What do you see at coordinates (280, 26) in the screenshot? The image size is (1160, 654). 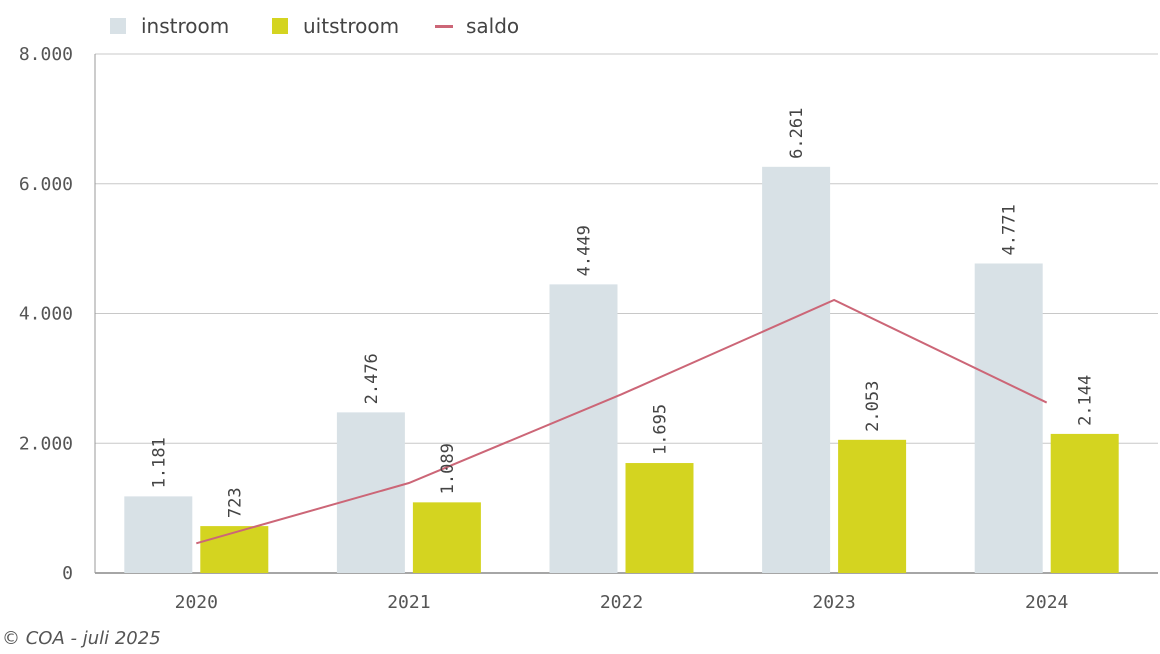 I see `legend-swatch-uitstroom` at bounding box center [280, 26].